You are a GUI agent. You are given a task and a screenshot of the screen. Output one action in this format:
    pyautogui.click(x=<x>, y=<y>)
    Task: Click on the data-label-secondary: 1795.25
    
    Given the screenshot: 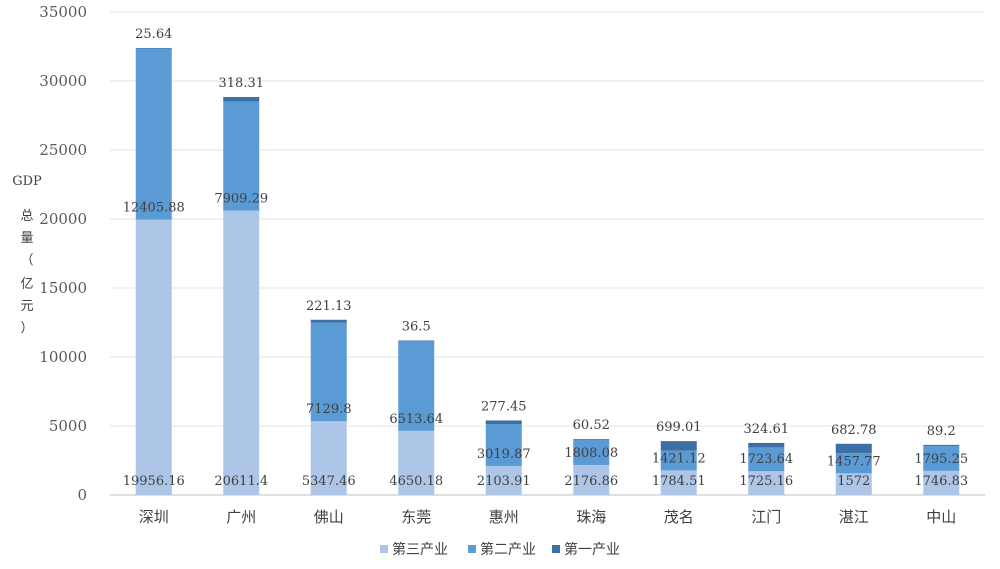 What is the action you would take?
    pyautogui.click(x=941, y=459)
    